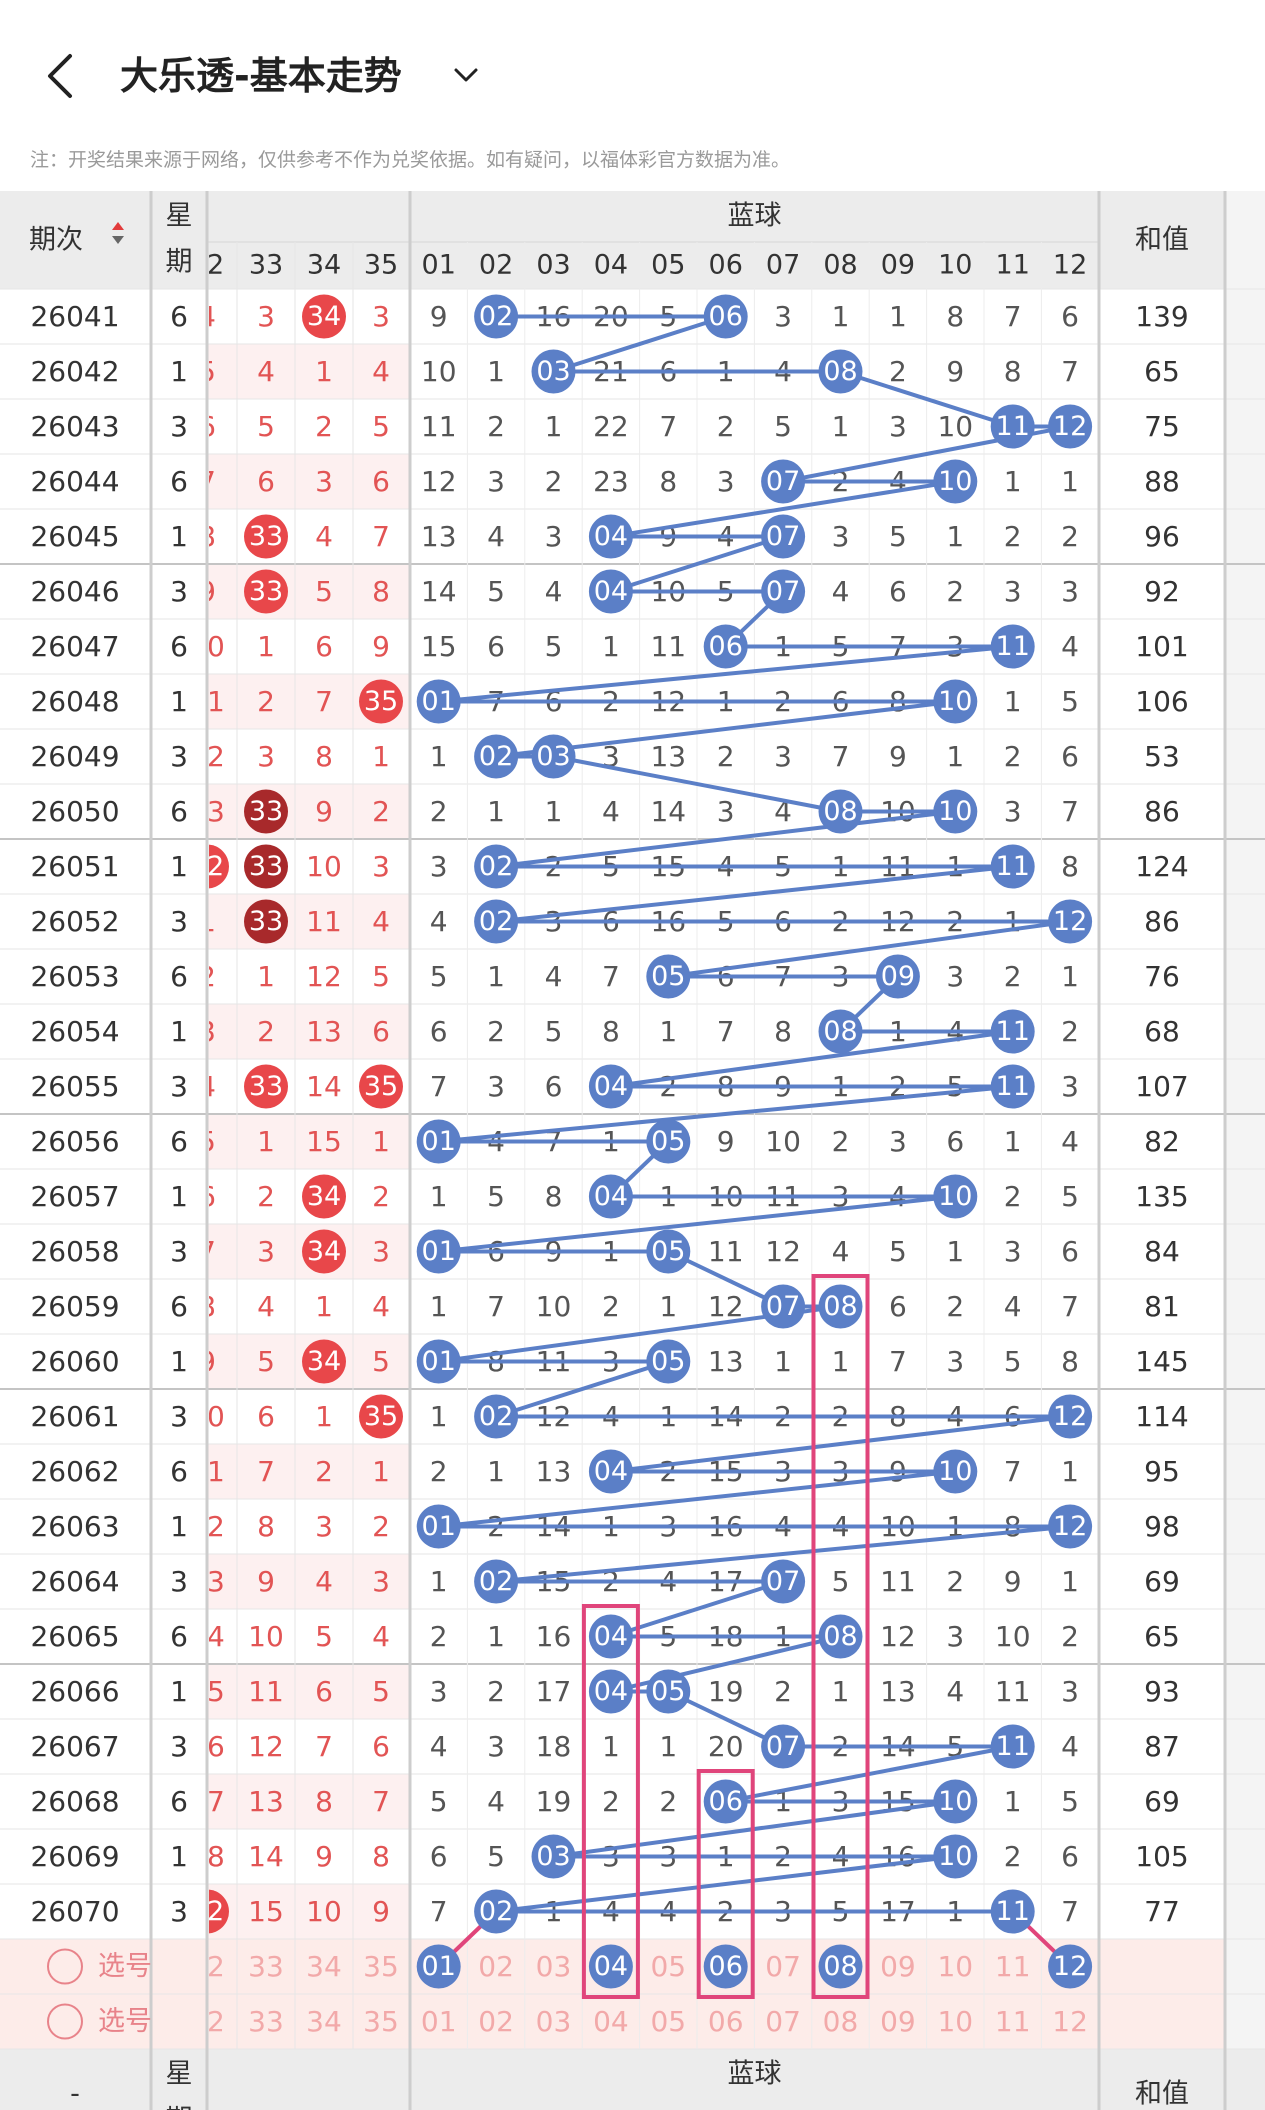  I want to click on highlight-frame, so click(725, 1884).